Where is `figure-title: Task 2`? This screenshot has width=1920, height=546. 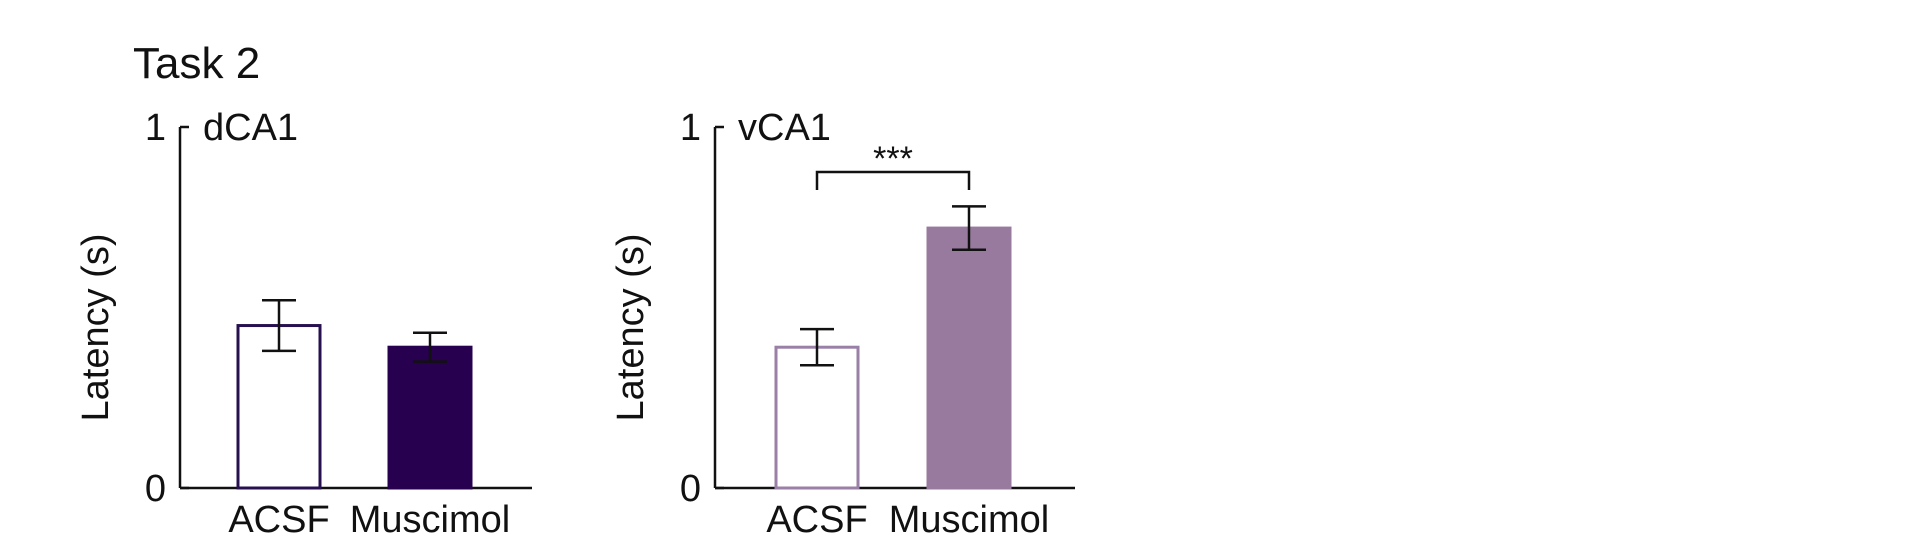 figure-title: Task 2 is located at coordinates (196, 63).